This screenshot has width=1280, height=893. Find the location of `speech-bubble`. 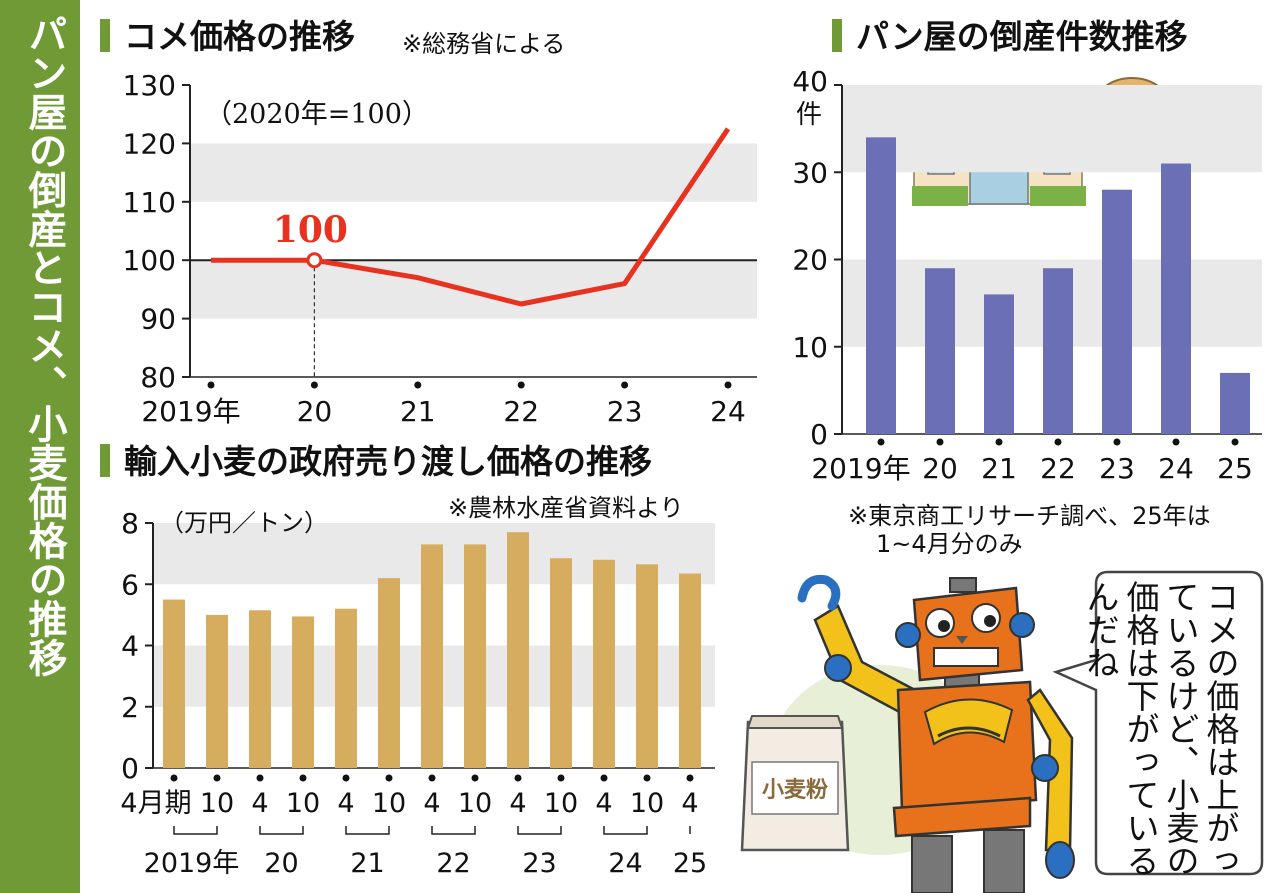

speech-bubble is located at coordinates (1158, 723).